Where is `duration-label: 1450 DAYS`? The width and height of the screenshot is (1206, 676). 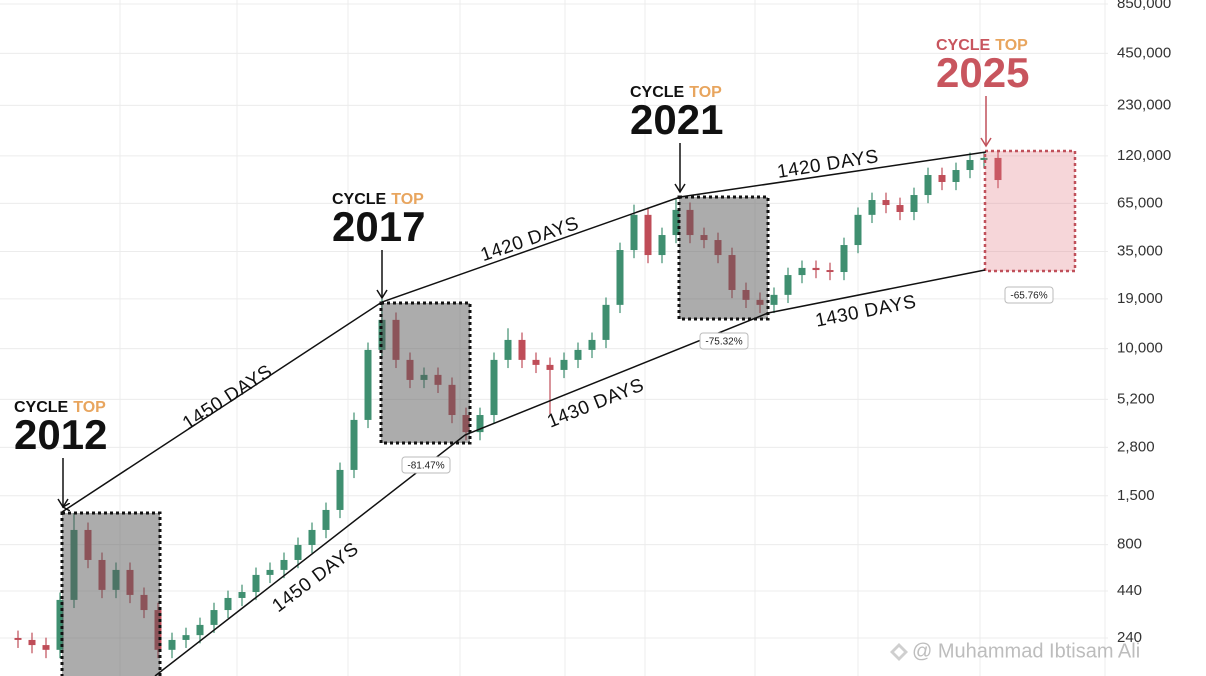
duration-label: 1450 DAYS is located at coordinates (227, 397).